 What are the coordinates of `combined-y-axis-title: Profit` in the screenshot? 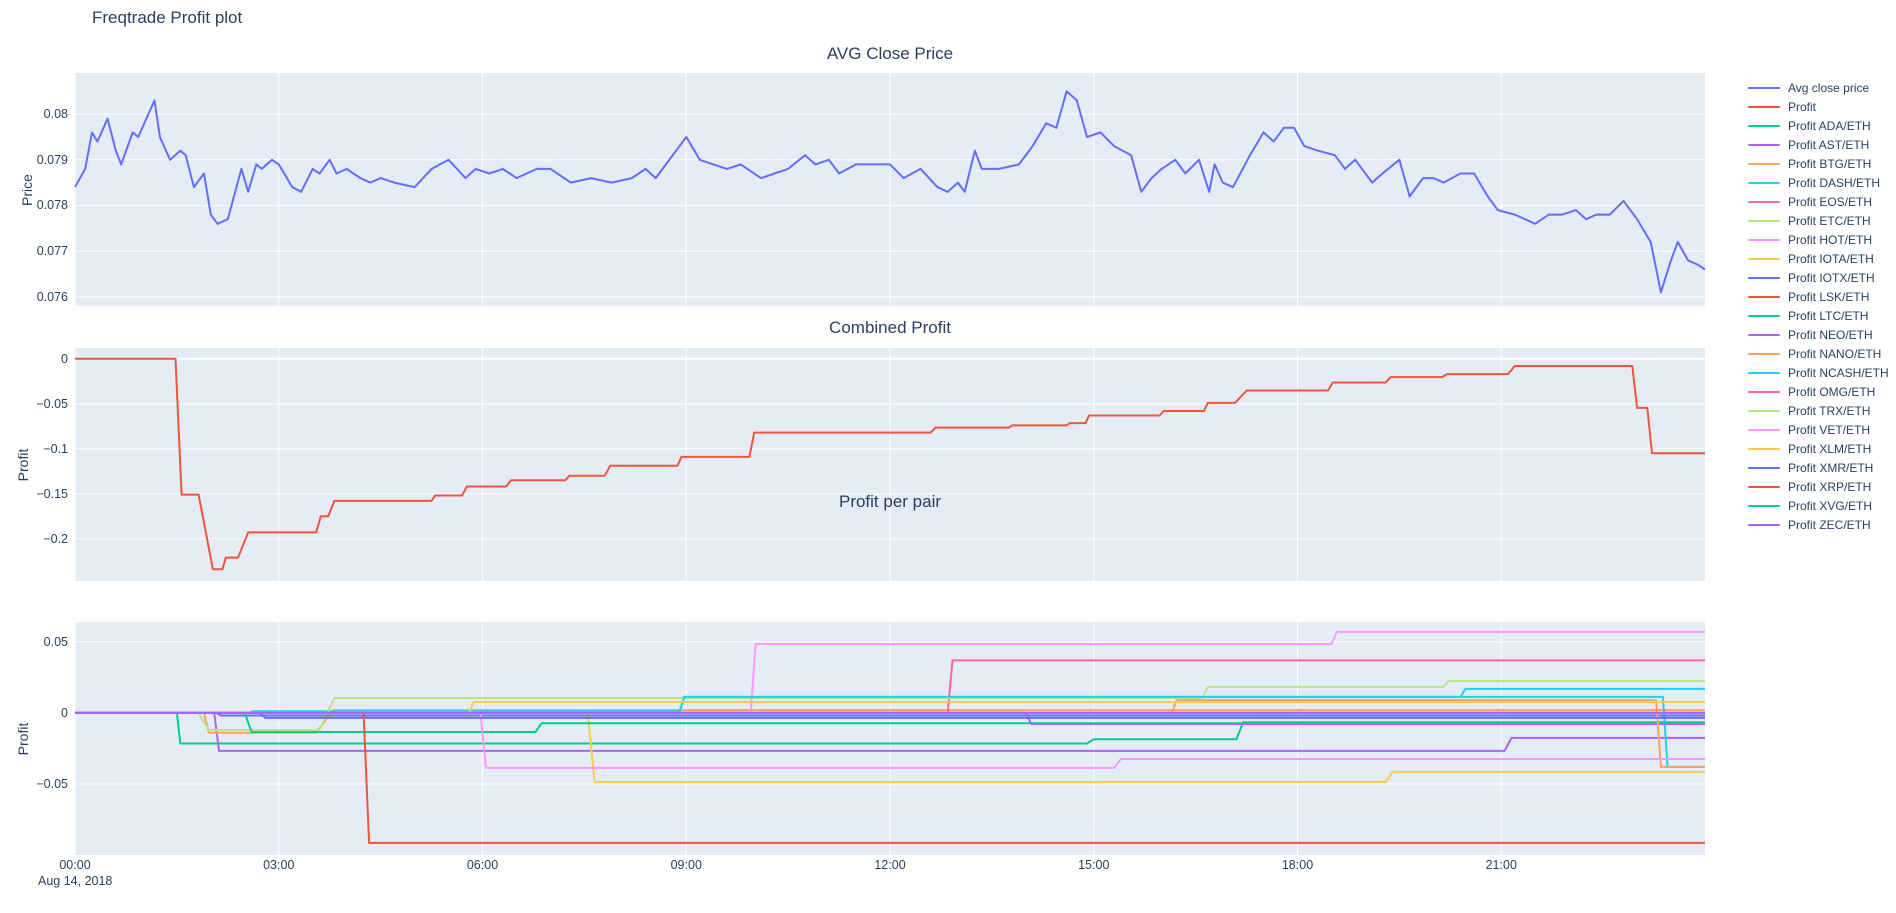 It's located at (23, 465).